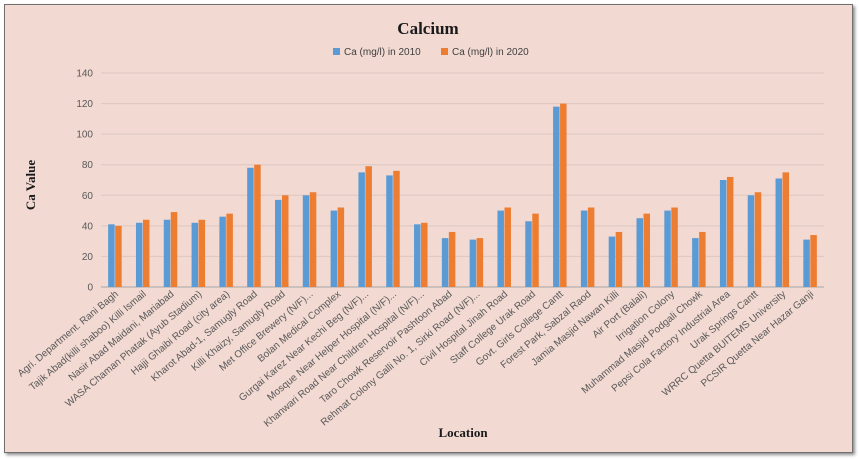 The width and height of the screenshot is (859, 459). Describe the element at coordinates (444, 51) in the screenshot. I see `legend-swatch-2020` at that location.